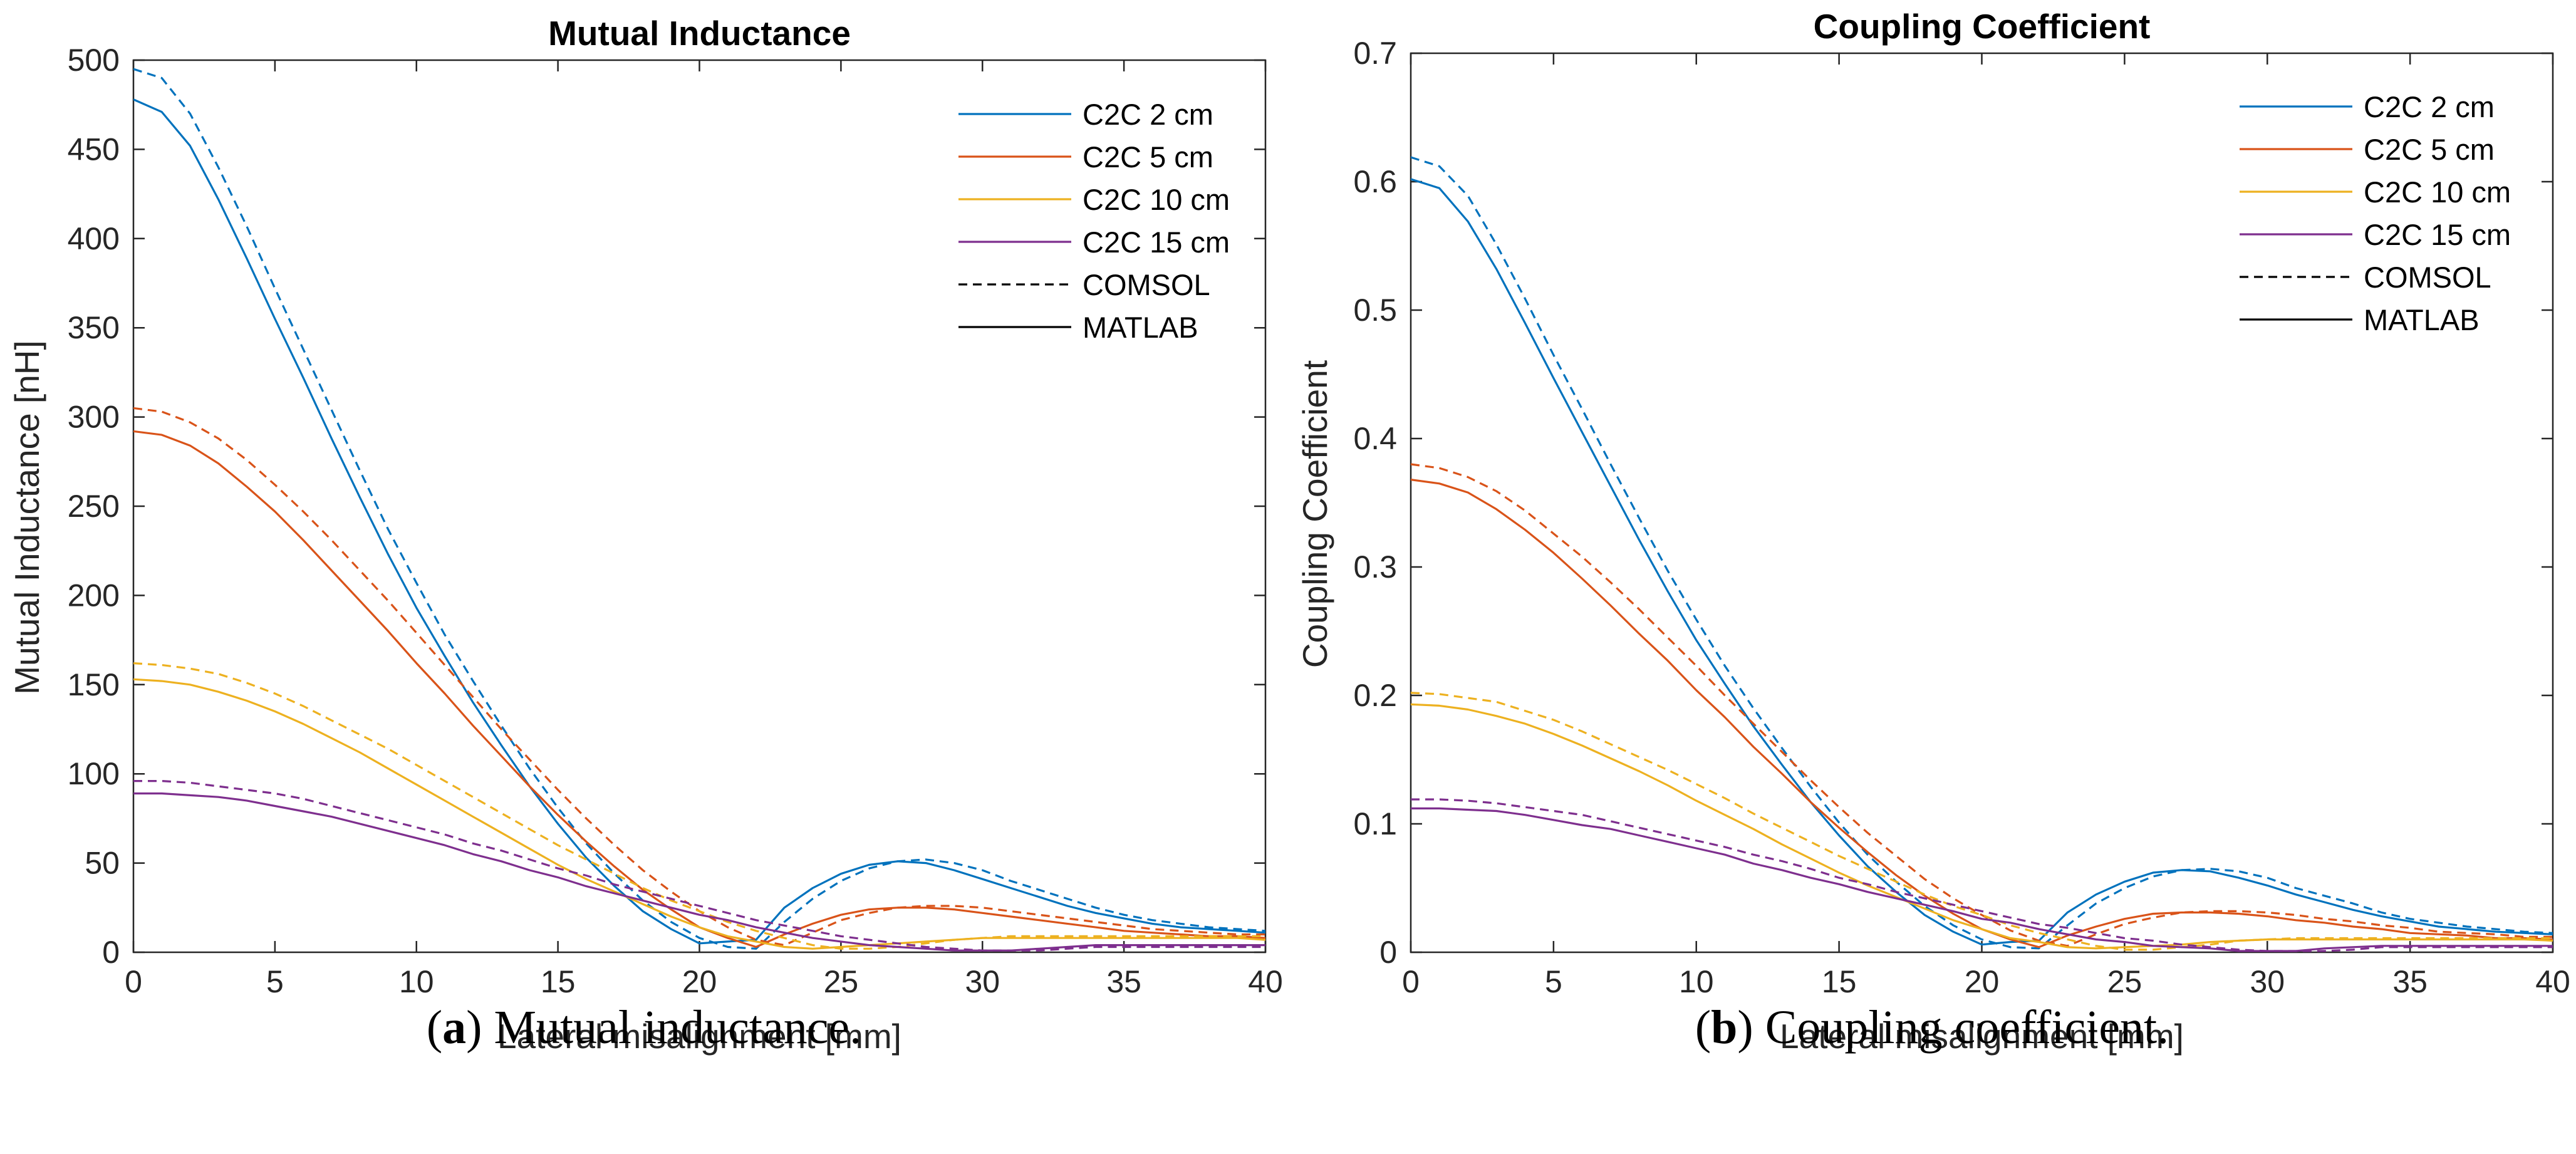 The height and width of the screenshot is (1154, 2576). What do you see at coordinates (1375, 438) in the screenshot?
I see `y-tick-label: 0.4` at bounding box center [1375, 438].